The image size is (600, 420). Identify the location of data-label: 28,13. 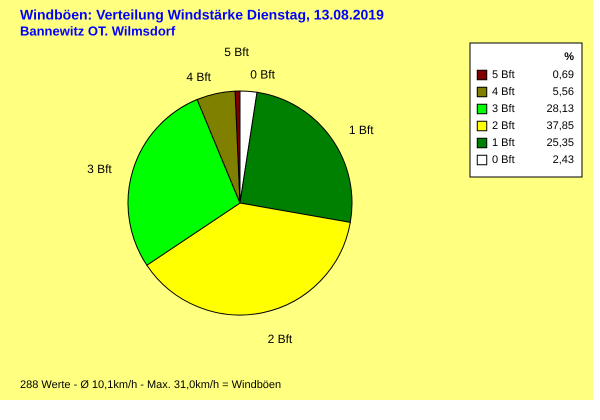
(560, 109).